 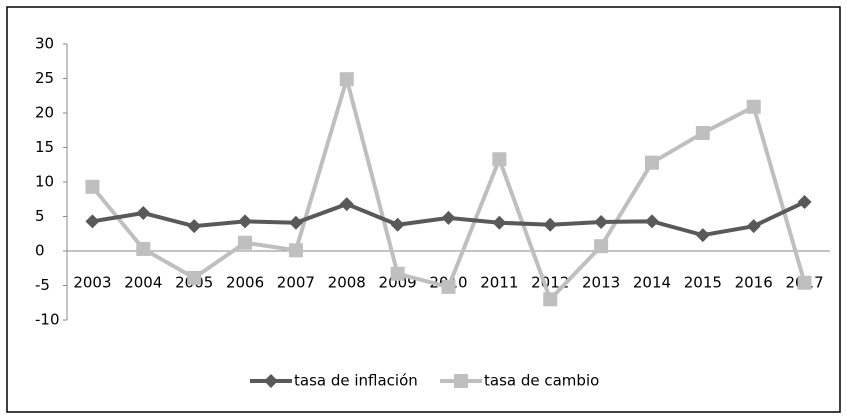 What do you see at coordinates (47, 320) in the screenshot?
I see `y-tick-label: -10` at bounding box center [47, 320].